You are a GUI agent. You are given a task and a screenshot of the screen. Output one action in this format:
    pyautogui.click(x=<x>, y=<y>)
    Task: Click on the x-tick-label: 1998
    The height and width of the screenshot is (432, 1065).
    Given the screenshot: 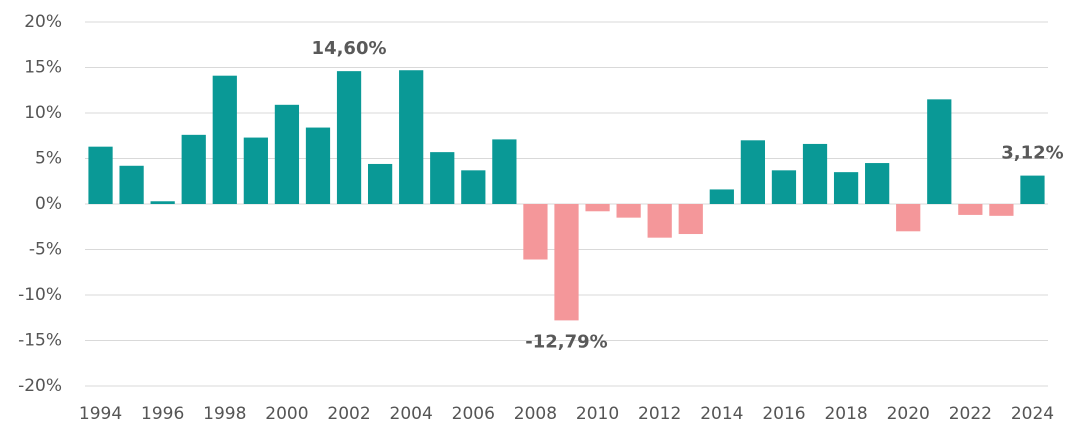 What is the action you would take?
    pyautogui.click(x=224, y=414)
    